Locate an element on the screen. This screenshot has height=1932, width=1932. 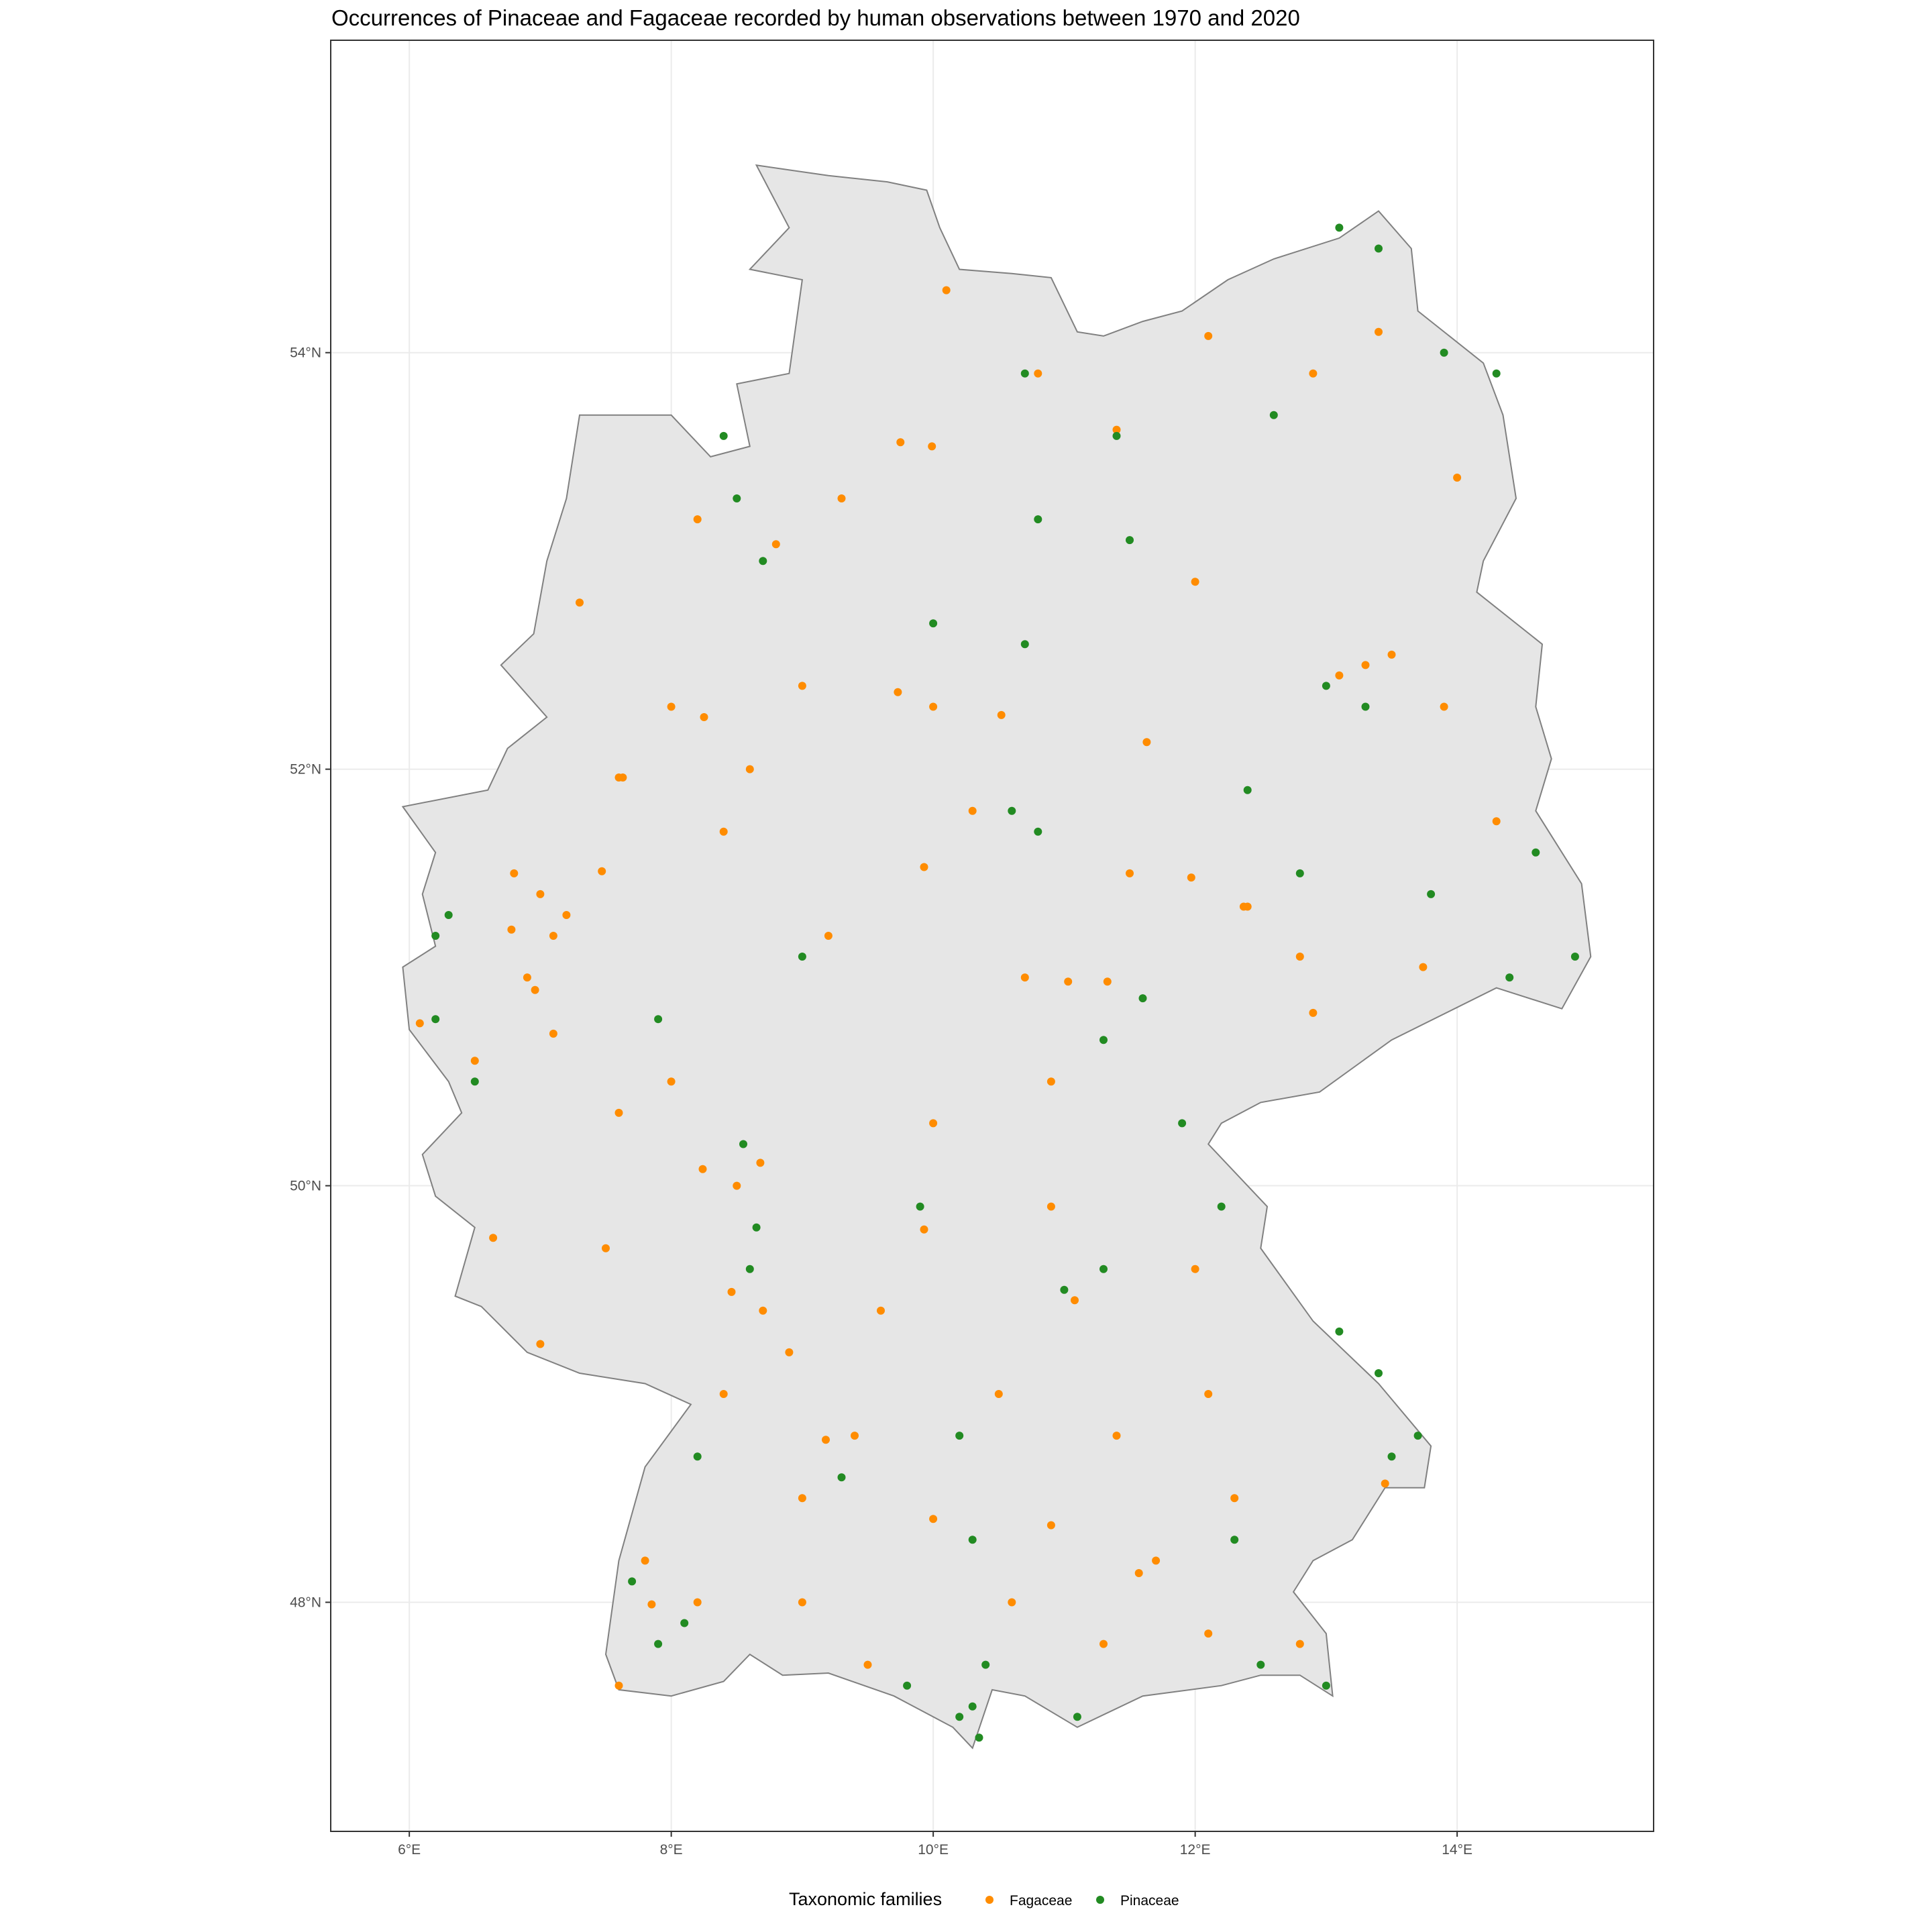
y-tick-label: 48°N is located at coordinates (305, 1602).